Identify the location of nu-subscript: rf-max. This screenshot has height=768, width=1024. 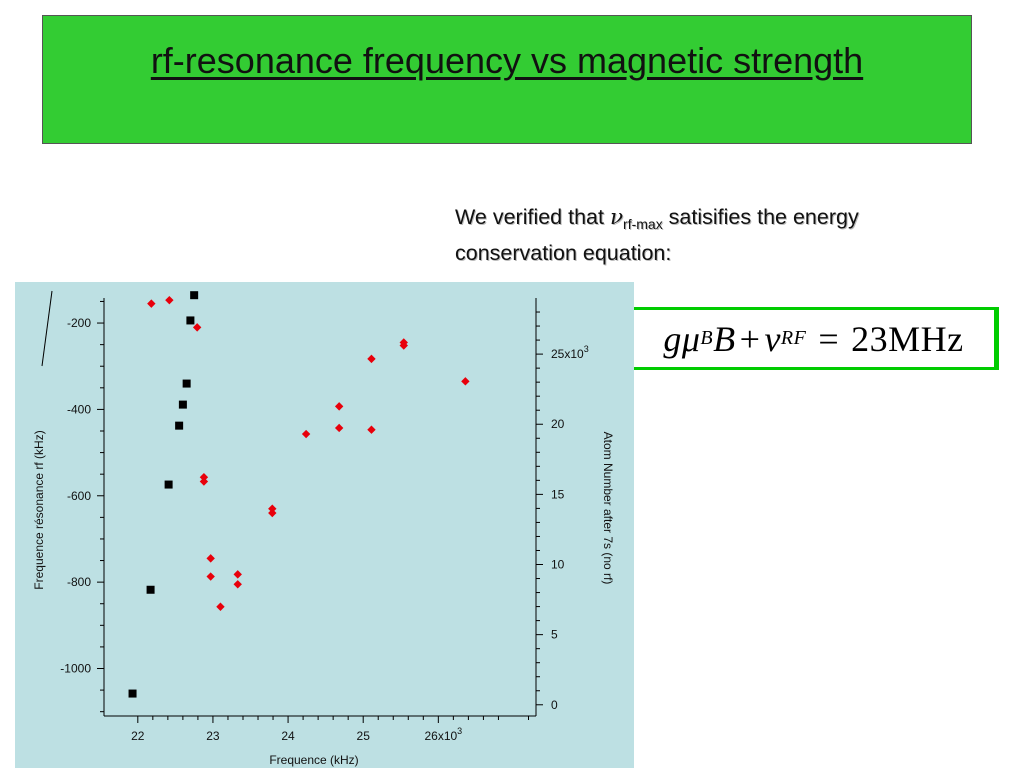
(643, 224).